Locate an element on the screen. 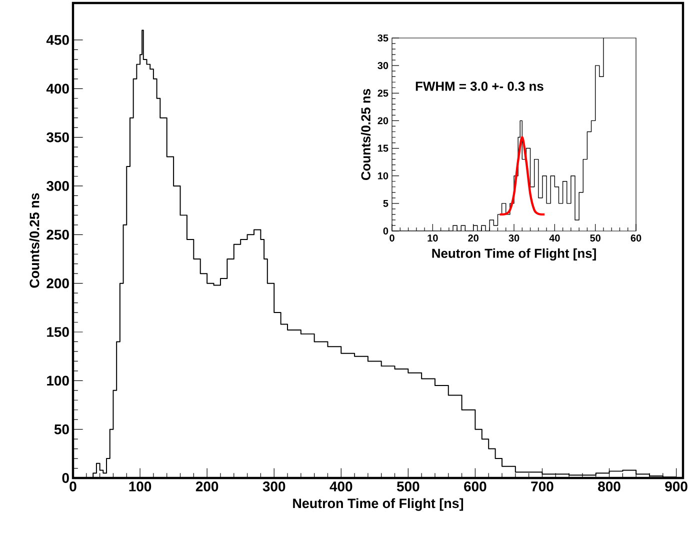 The image size is (693, 535). x-tick-label: 500 is located at coordinates (408, 487).